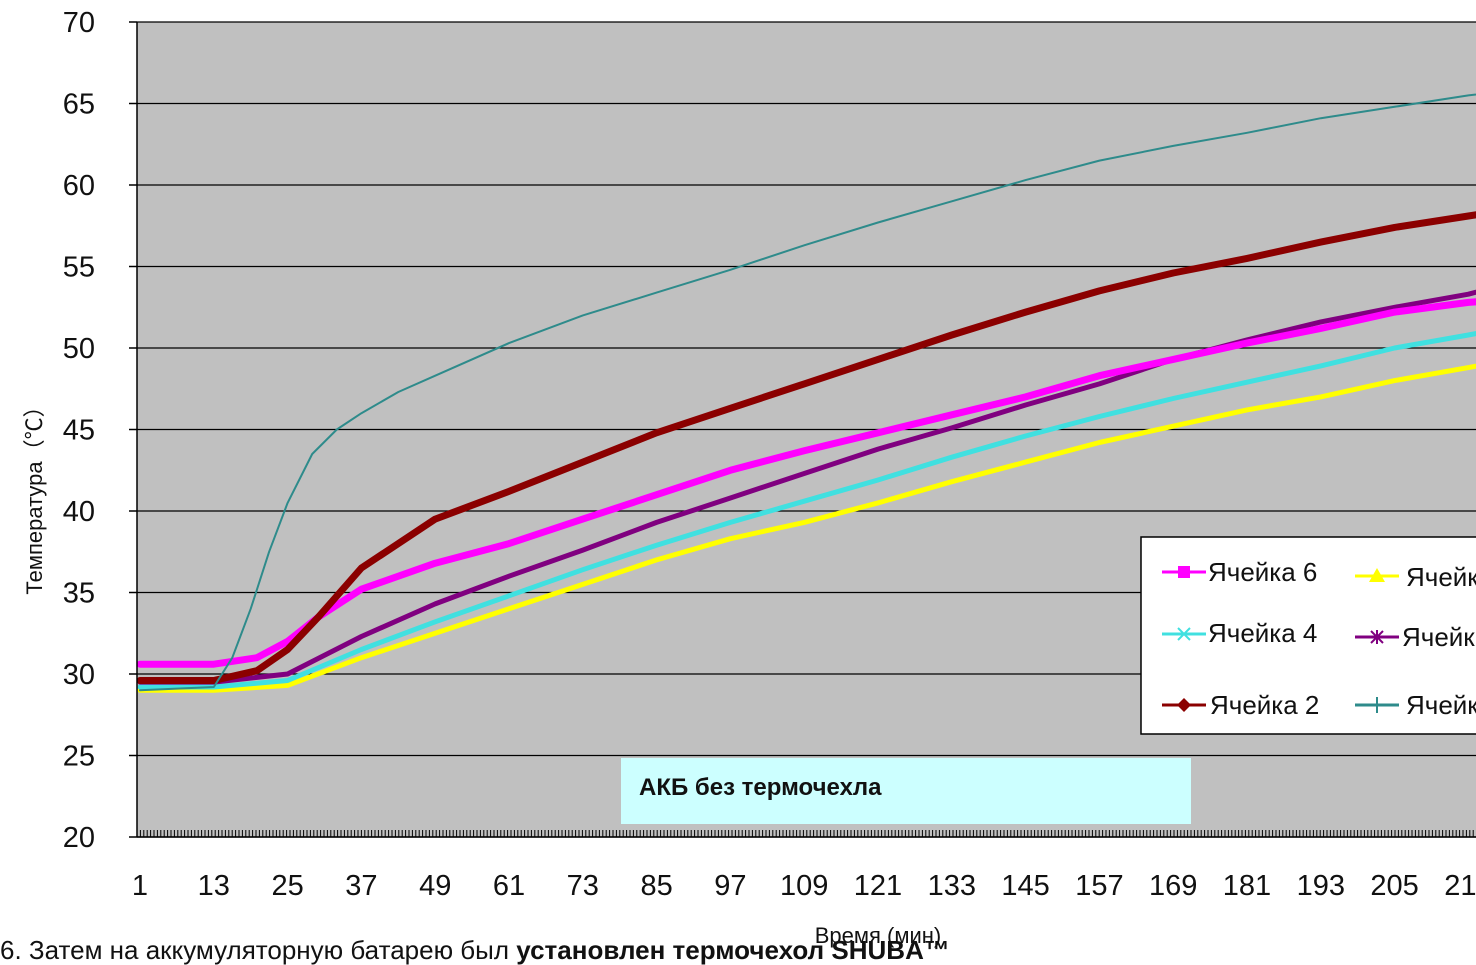 This screenshot has height=965, width=1476. I want to click on y-tick-label: 30, so click(79, 675).